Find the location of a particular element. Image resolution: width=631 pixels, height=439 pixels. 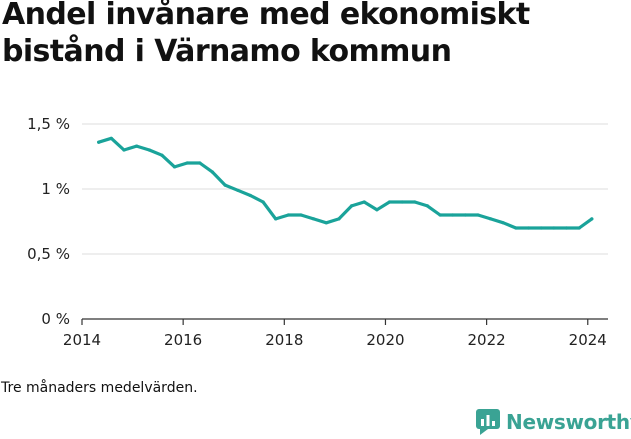

x-tick-label: 2022 is located at coordinates (487, 340).